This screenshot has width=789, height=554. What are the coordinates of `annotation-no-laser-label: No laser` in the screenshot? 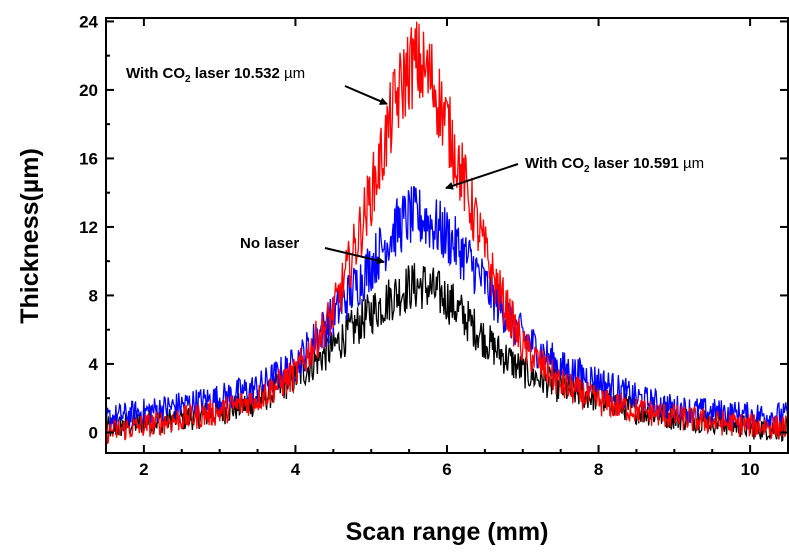 It's located at (269, 243).